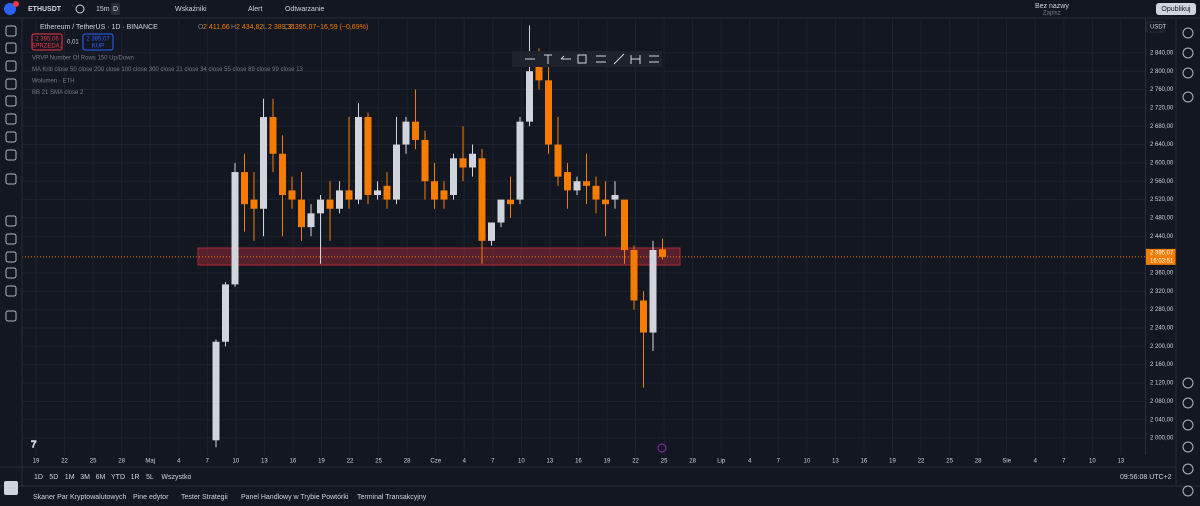 The height and width of the screenshot is (506, 1200). I want to click on range-btn: 3M, so click(85, 477).